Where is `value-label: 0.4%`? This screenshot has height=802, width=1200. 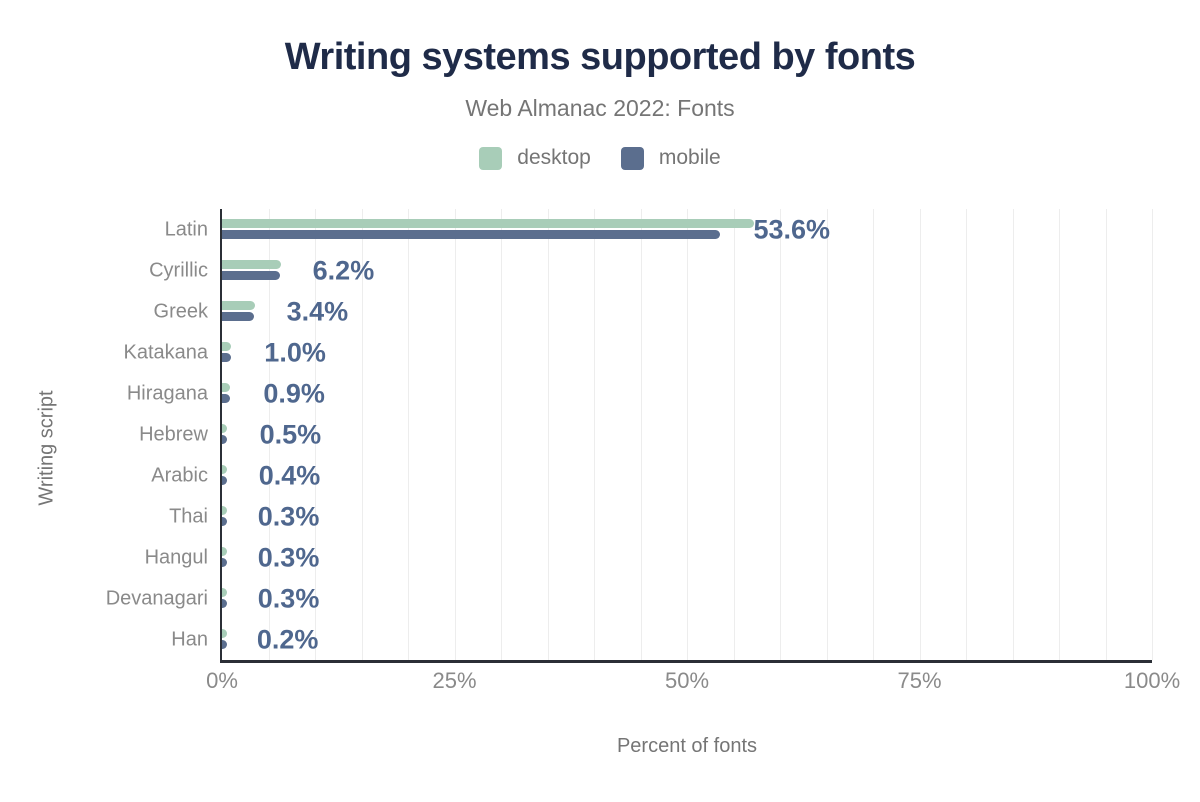 value-label: 0.4% is located at coordinates (289, 475).